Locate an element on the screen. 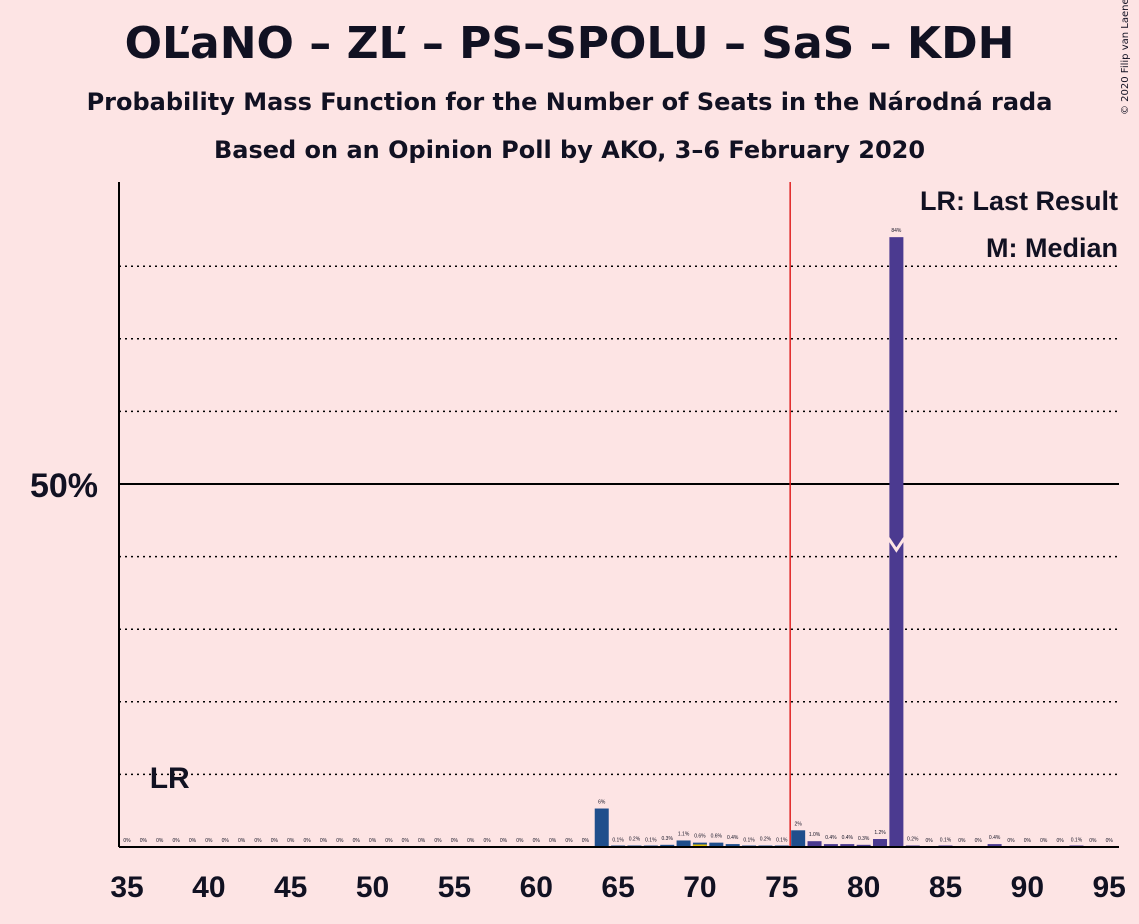  data-label-63: 0% is located at coordinates (586, 841).